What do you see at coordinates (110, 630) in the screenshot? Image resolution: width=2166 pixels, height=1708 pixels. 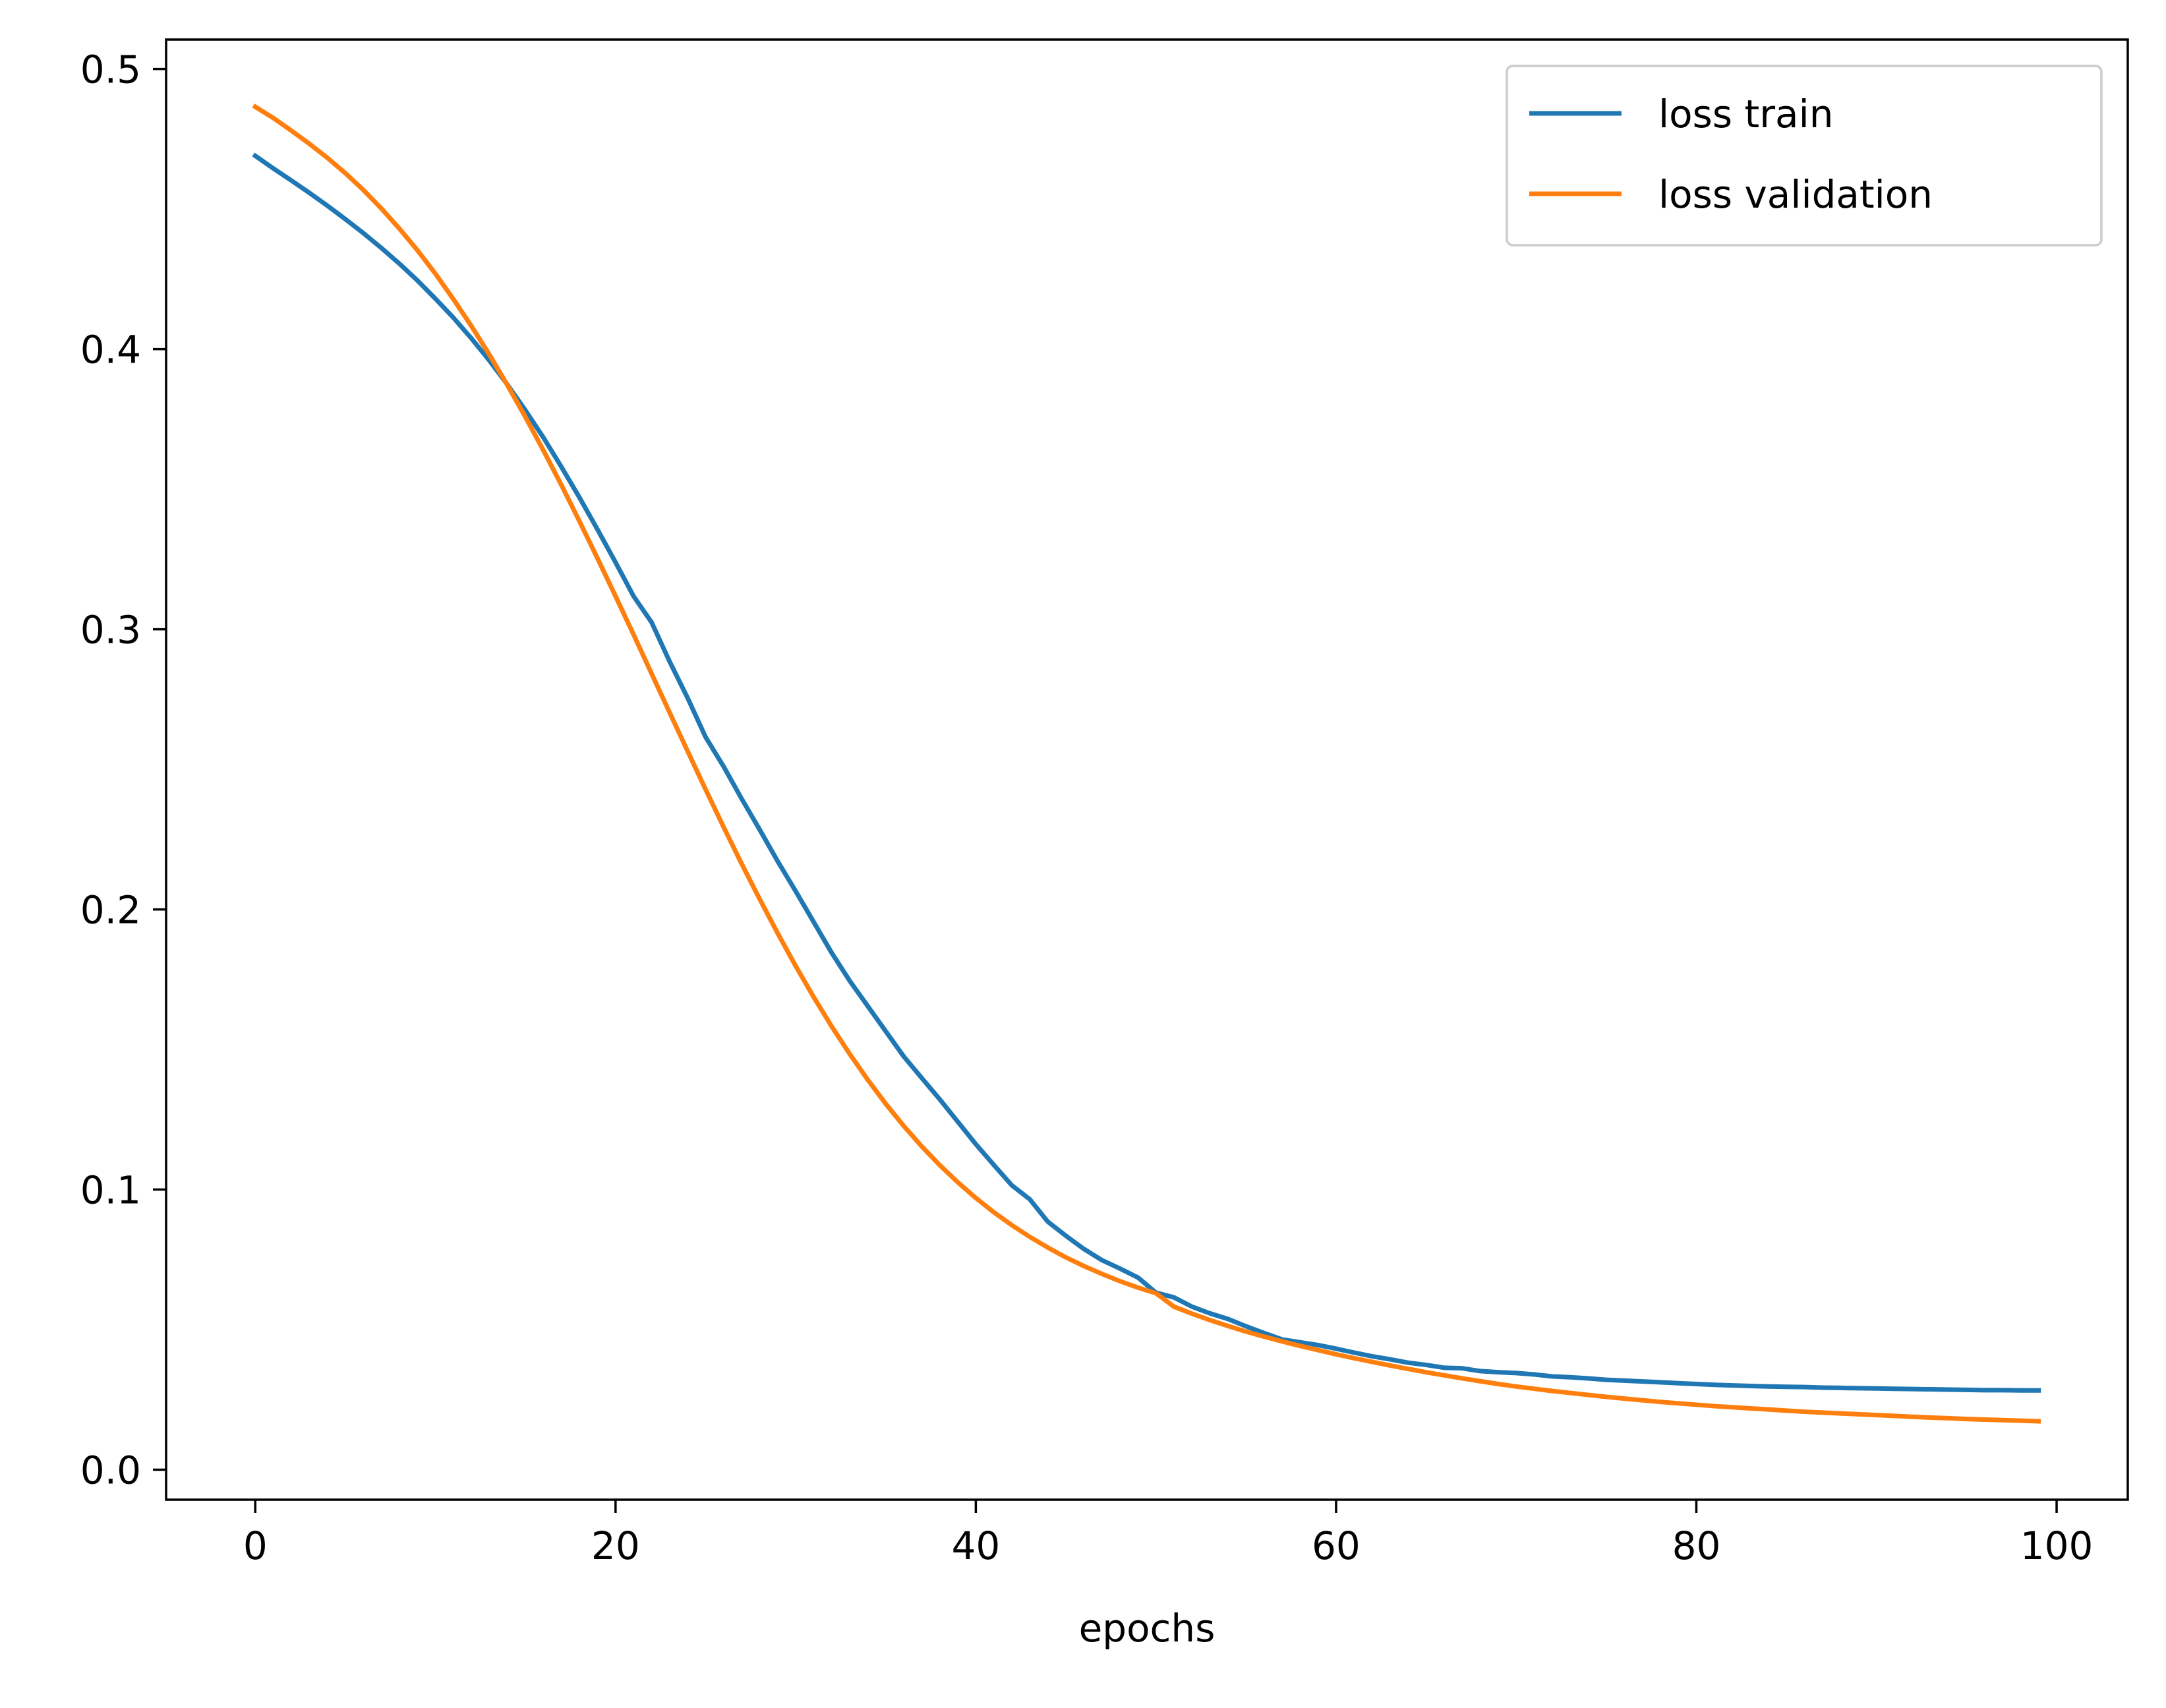 I see `y-tick-label: 0.3` at bounding box center [110, 630].